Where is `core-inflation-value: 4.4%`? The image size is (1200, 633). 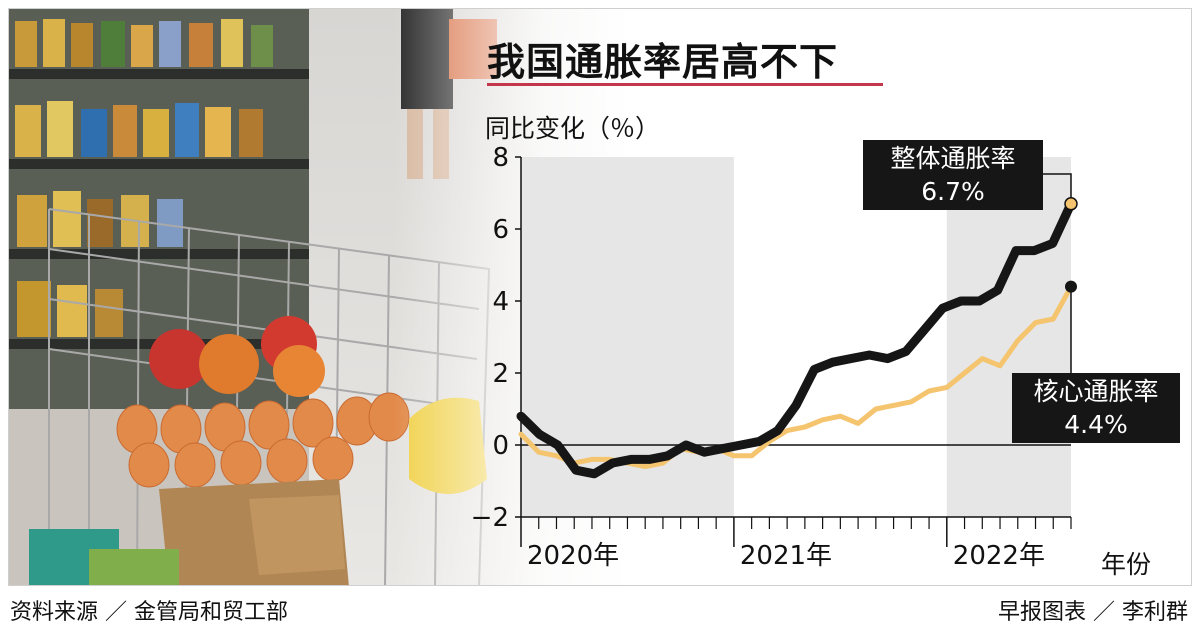 core-inflation-value: 4.4% is located at coordinates (1096, 424).